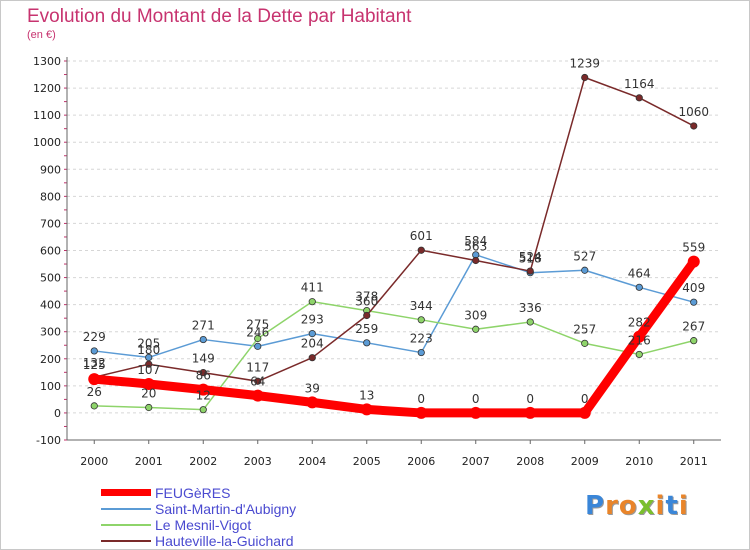 The height and width of the screenshot is (550, 750). Describe the element at coordinates (148, 343) in the screenshot. I see `data-label-1: 205` at that location.